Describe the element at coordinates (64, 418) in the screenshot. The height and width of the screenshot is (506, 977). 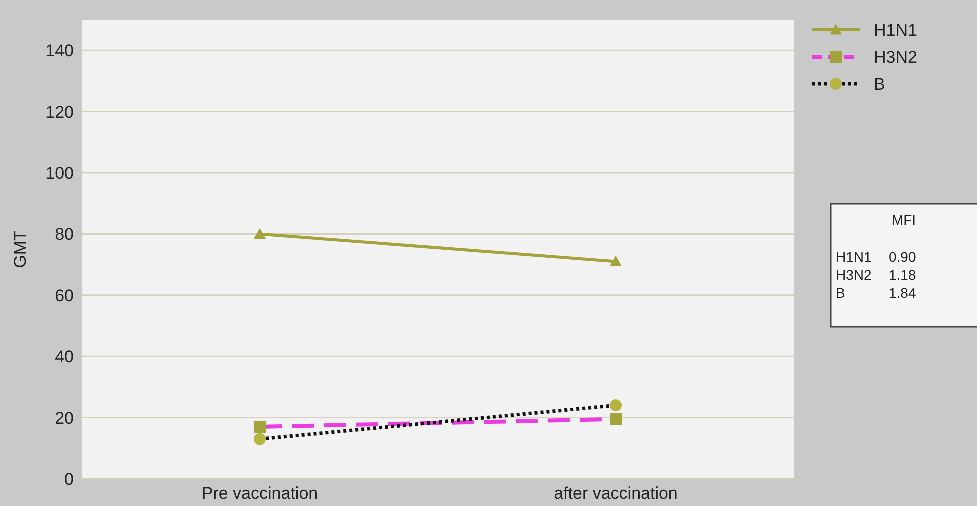
I see `y-tick-label: 20` at that location.